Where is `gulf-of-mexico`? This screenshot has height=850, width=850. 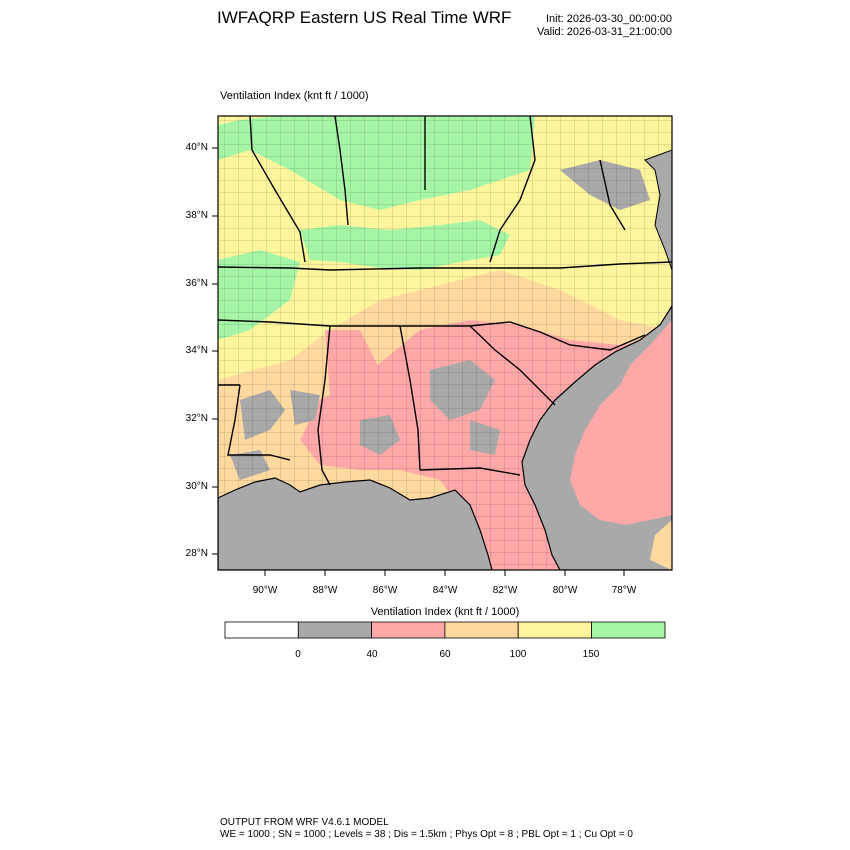 gulf-of-mexico is located at coordinates (355, 523).